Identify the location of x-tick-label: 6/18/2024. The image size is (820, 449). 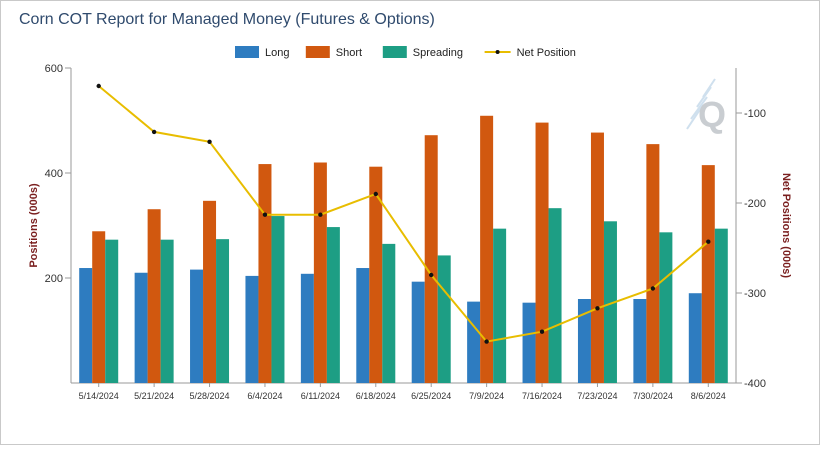
(376, 396).